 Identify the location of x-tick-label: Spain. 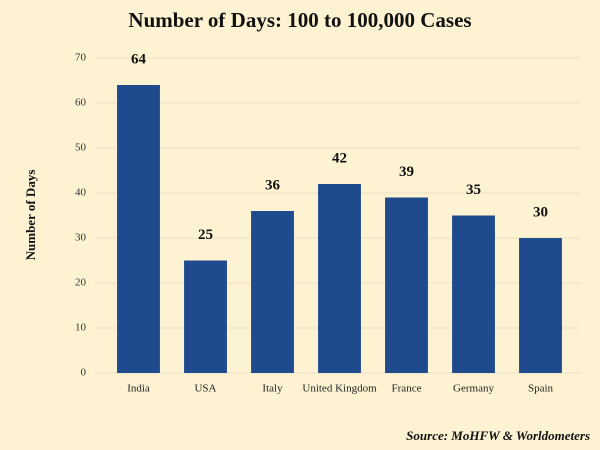
(541, 389).